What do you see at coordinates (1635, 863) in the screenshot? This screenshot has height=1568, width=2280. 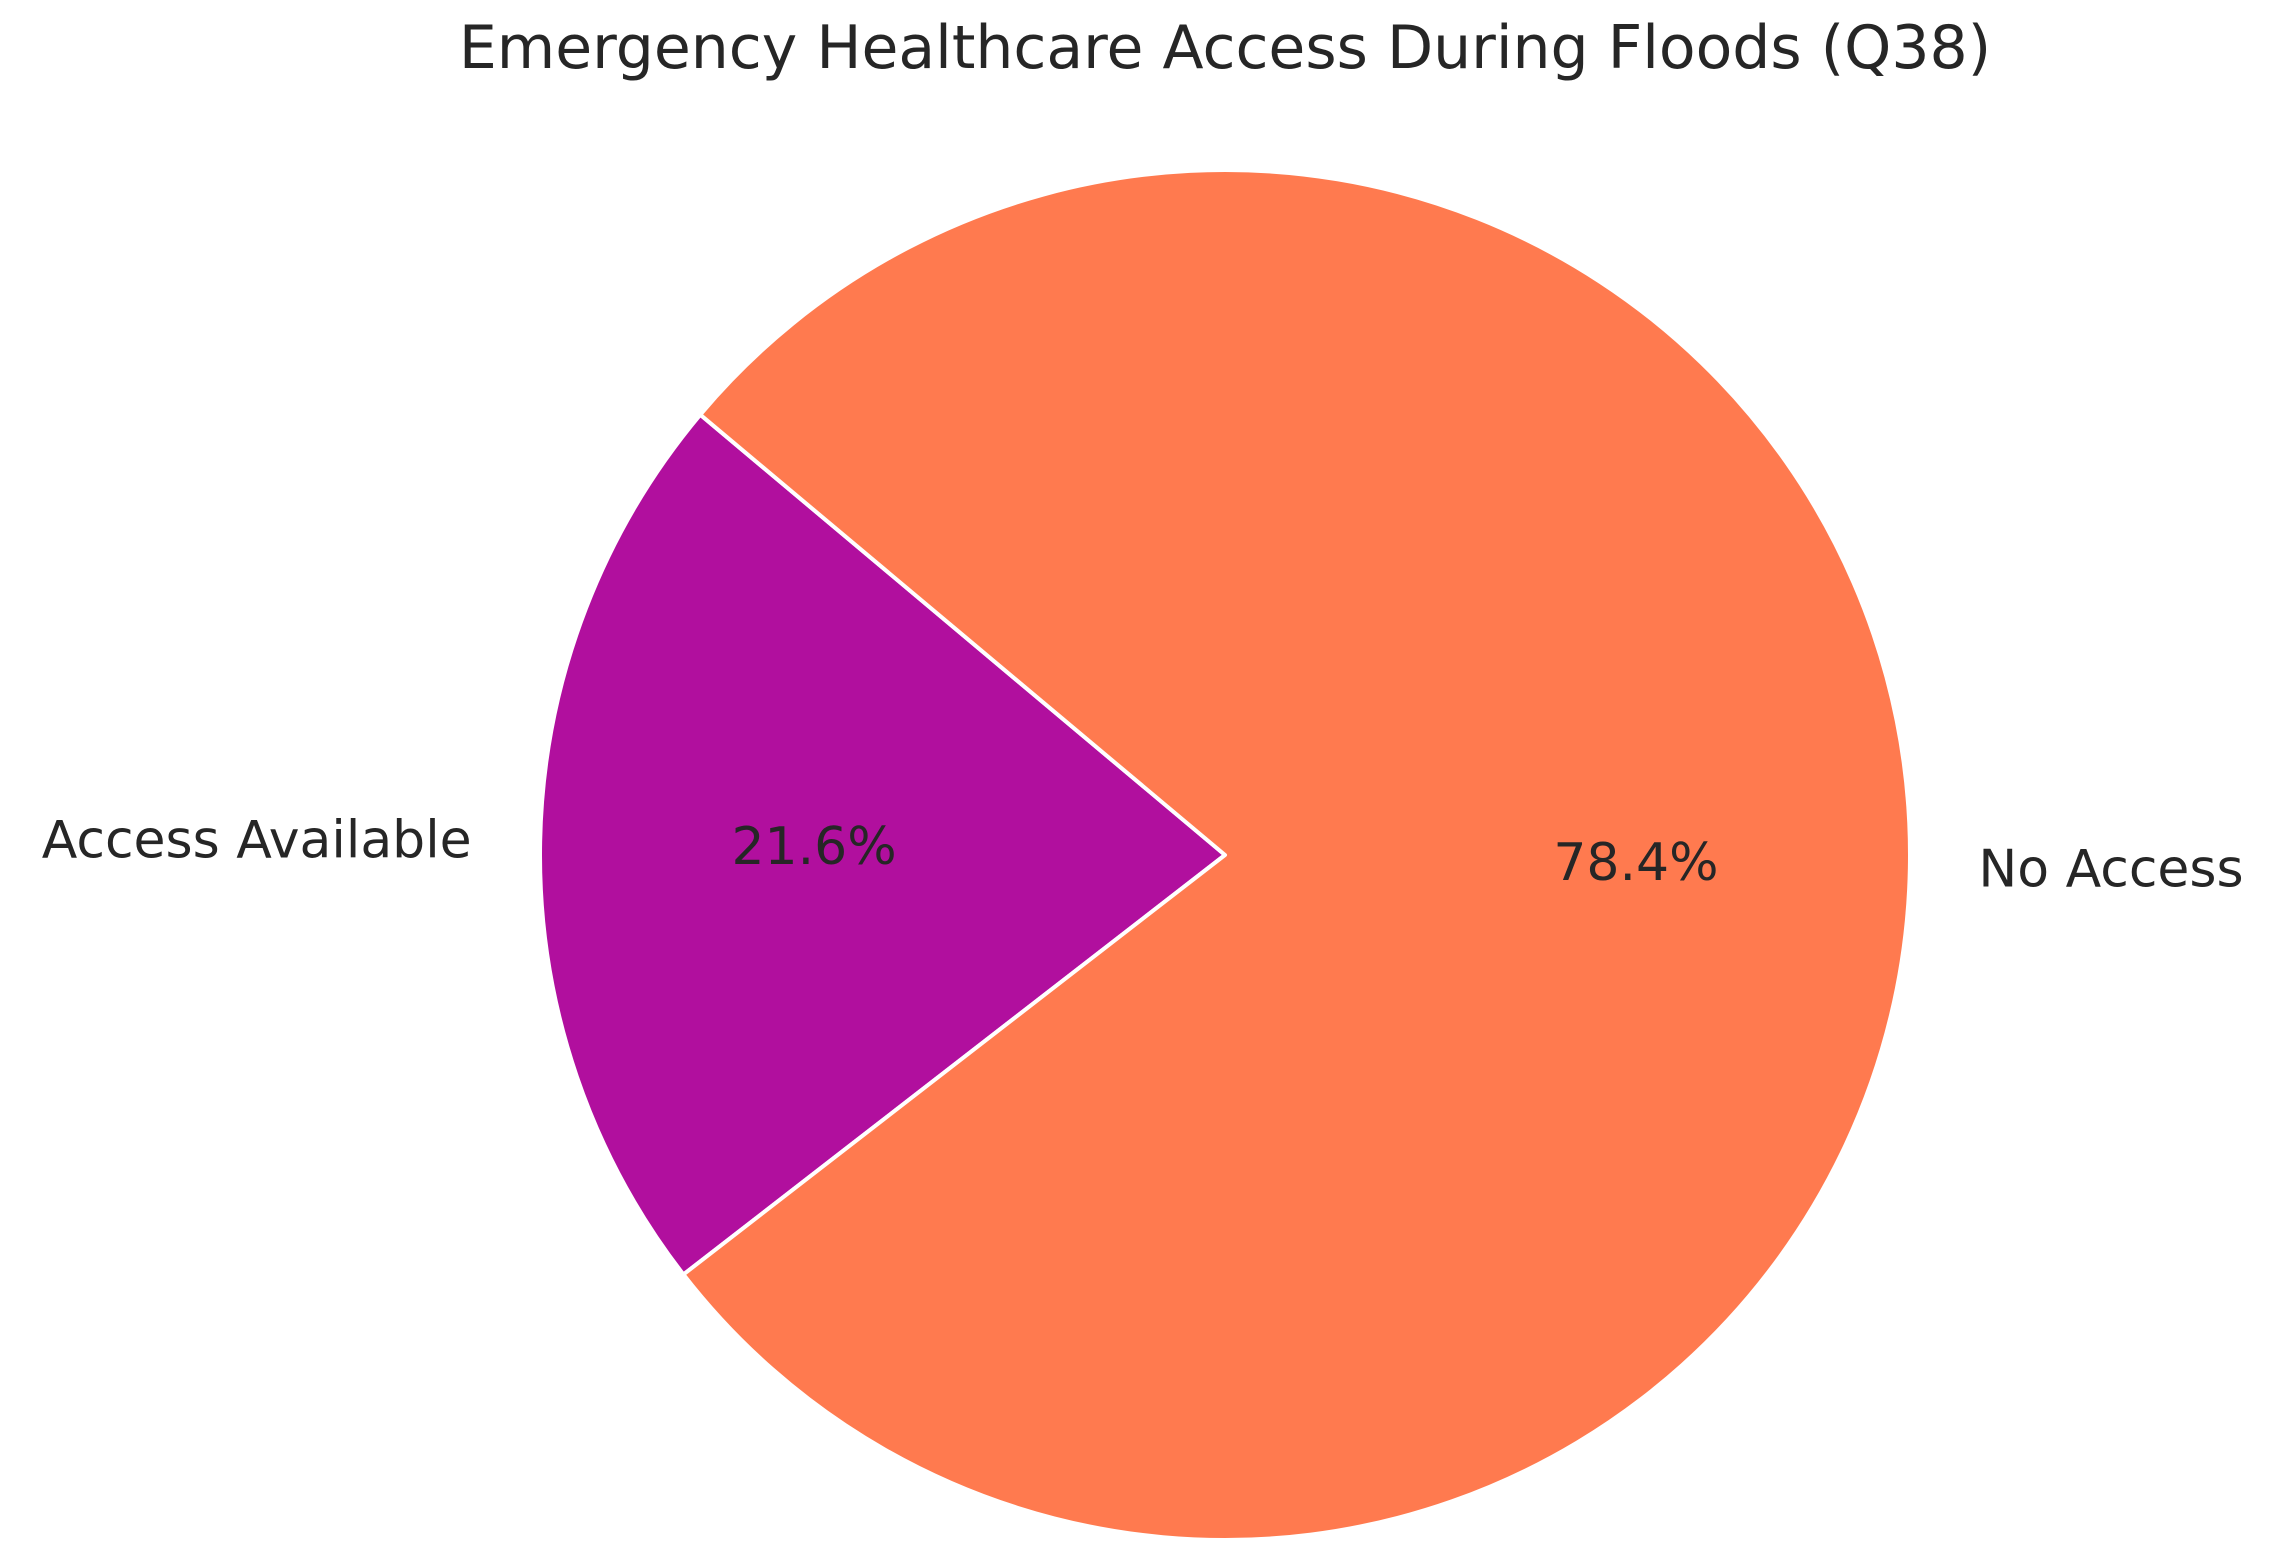 I see `slice-percent-no-access: 78.4%` at bounding box center [1635, 863].